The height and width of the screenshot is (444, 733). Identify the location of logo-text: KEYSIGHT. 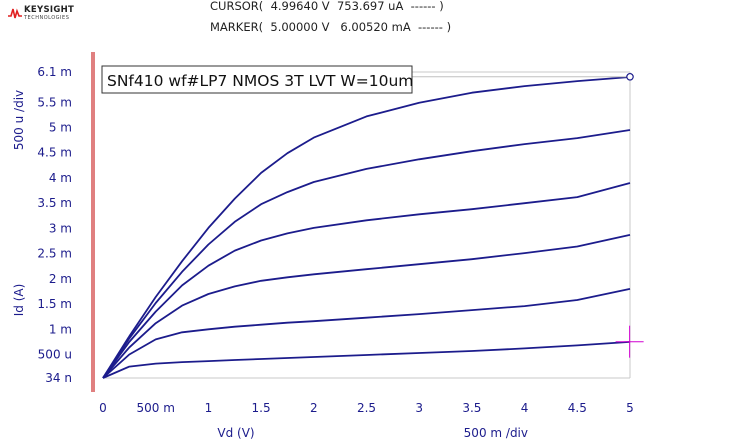
(49, 10).